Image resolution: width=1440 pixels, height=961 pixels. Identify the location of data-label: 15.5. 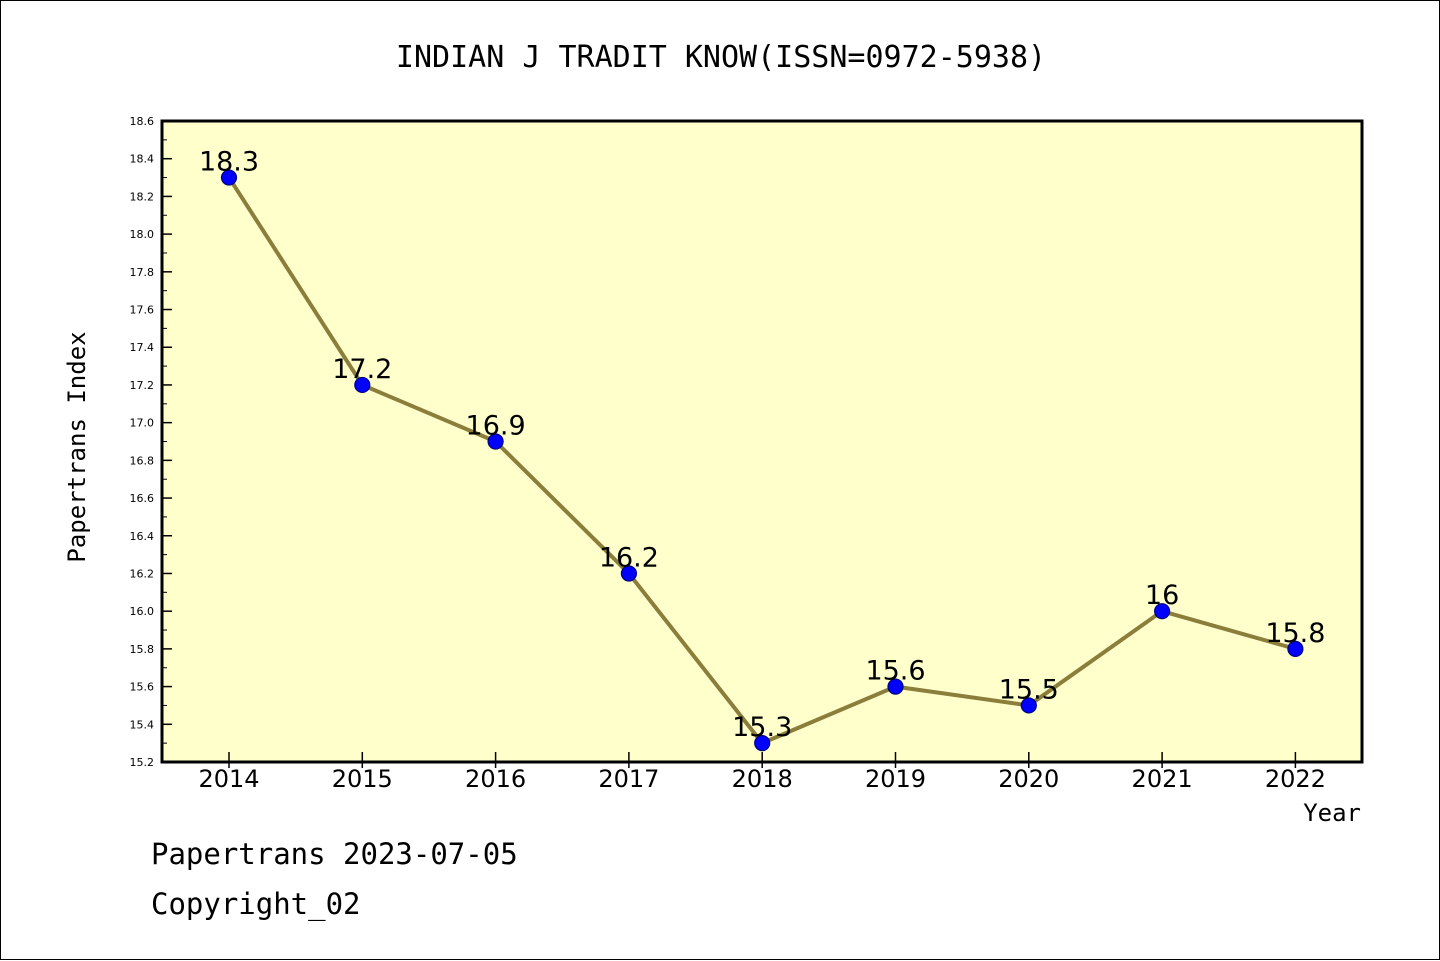
(1029, 689).